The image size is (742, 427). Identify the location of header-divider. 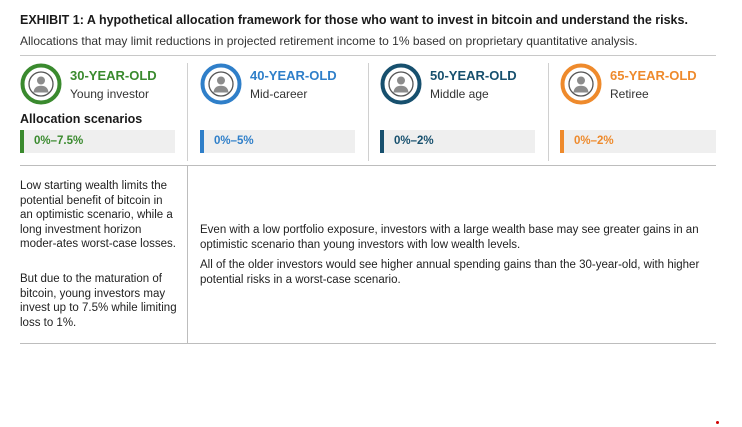
(368, 55).